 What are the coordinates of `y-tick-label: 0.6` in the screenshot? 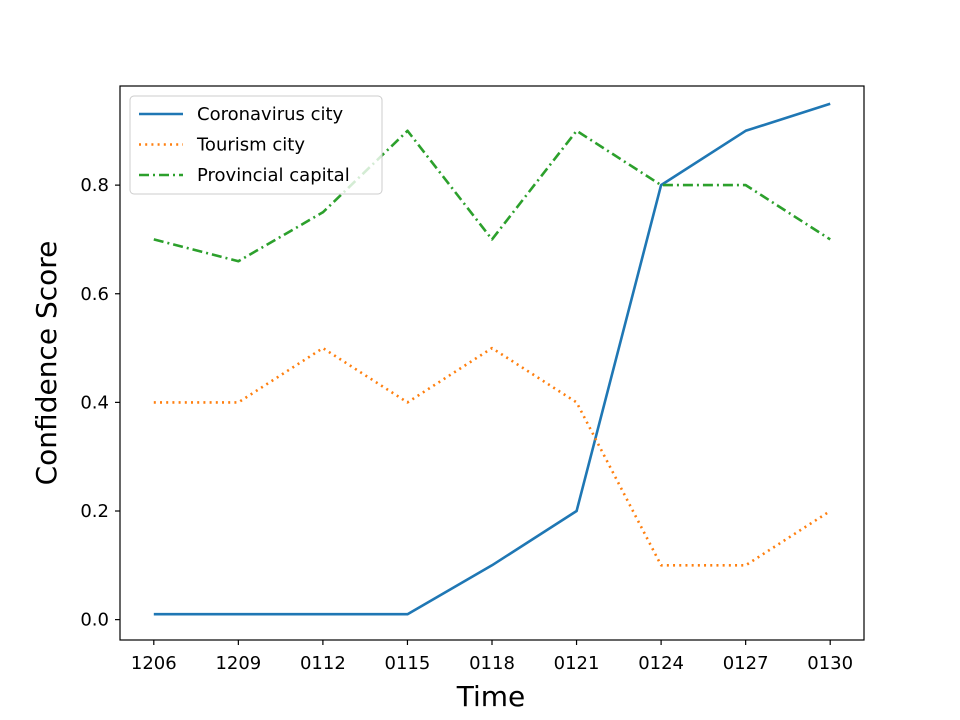 It's located at (94, 294).